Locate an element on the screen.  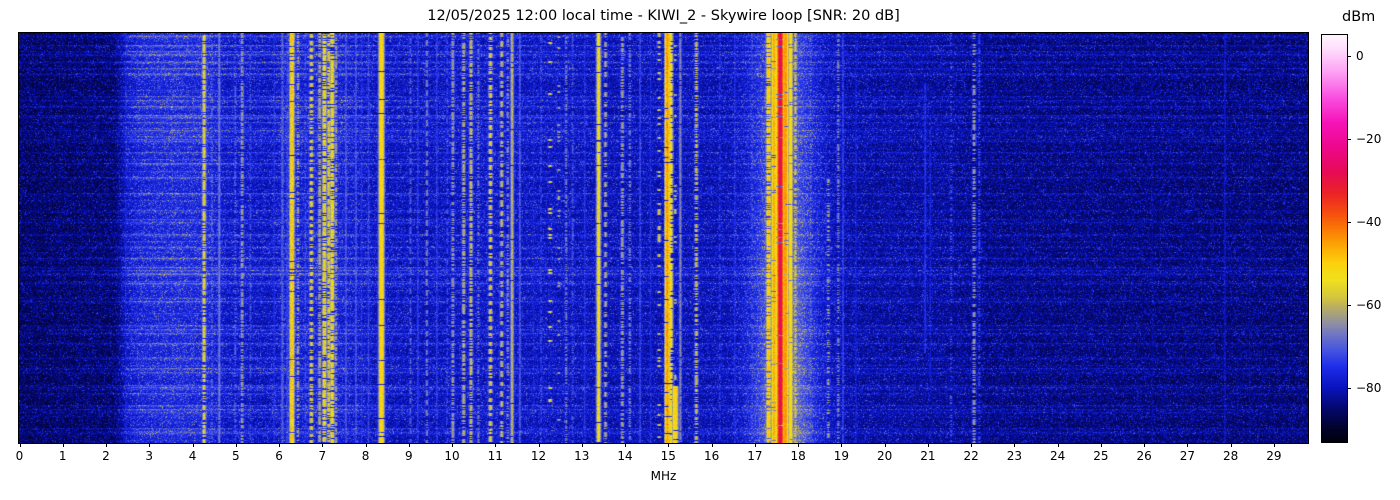
x-tick-label: 12 is located at coordinates (538, 456).